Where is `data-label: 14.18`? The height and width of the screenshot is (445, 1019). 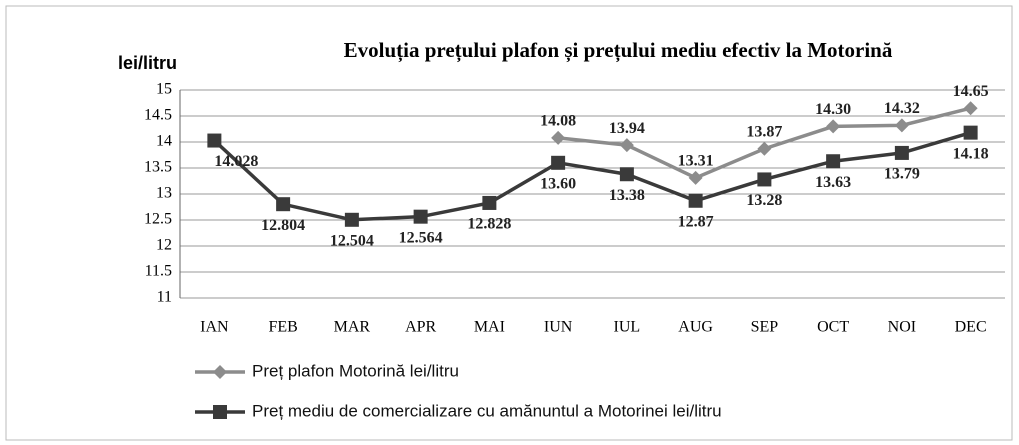 data-label: 14.18 is located at coordinates (971, 153).